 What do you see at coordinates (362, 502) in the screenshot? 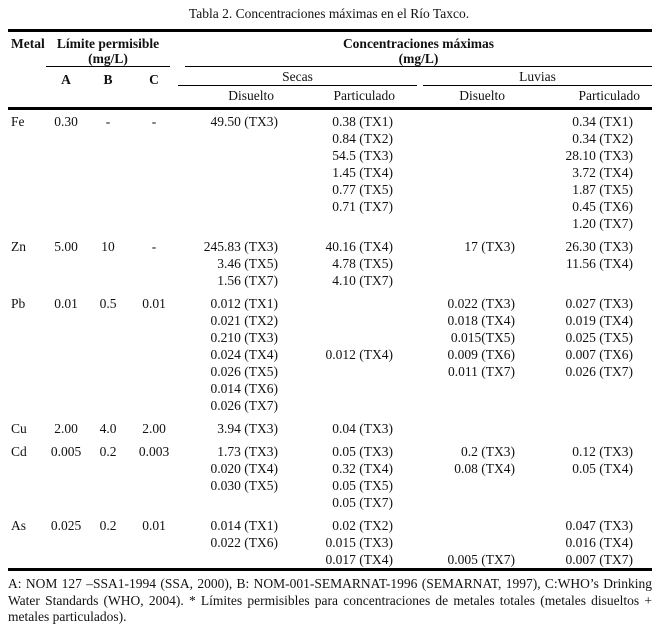
I see `value-line: 0.05 (TX7)` at bounding box center [362, 502].